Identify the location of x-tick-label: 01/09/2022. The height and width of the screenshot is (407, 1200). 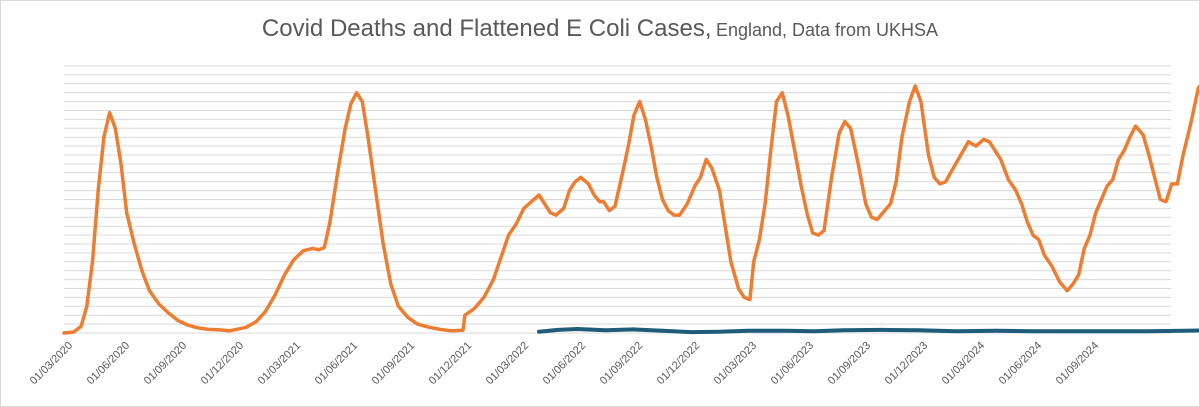
(621, 363).